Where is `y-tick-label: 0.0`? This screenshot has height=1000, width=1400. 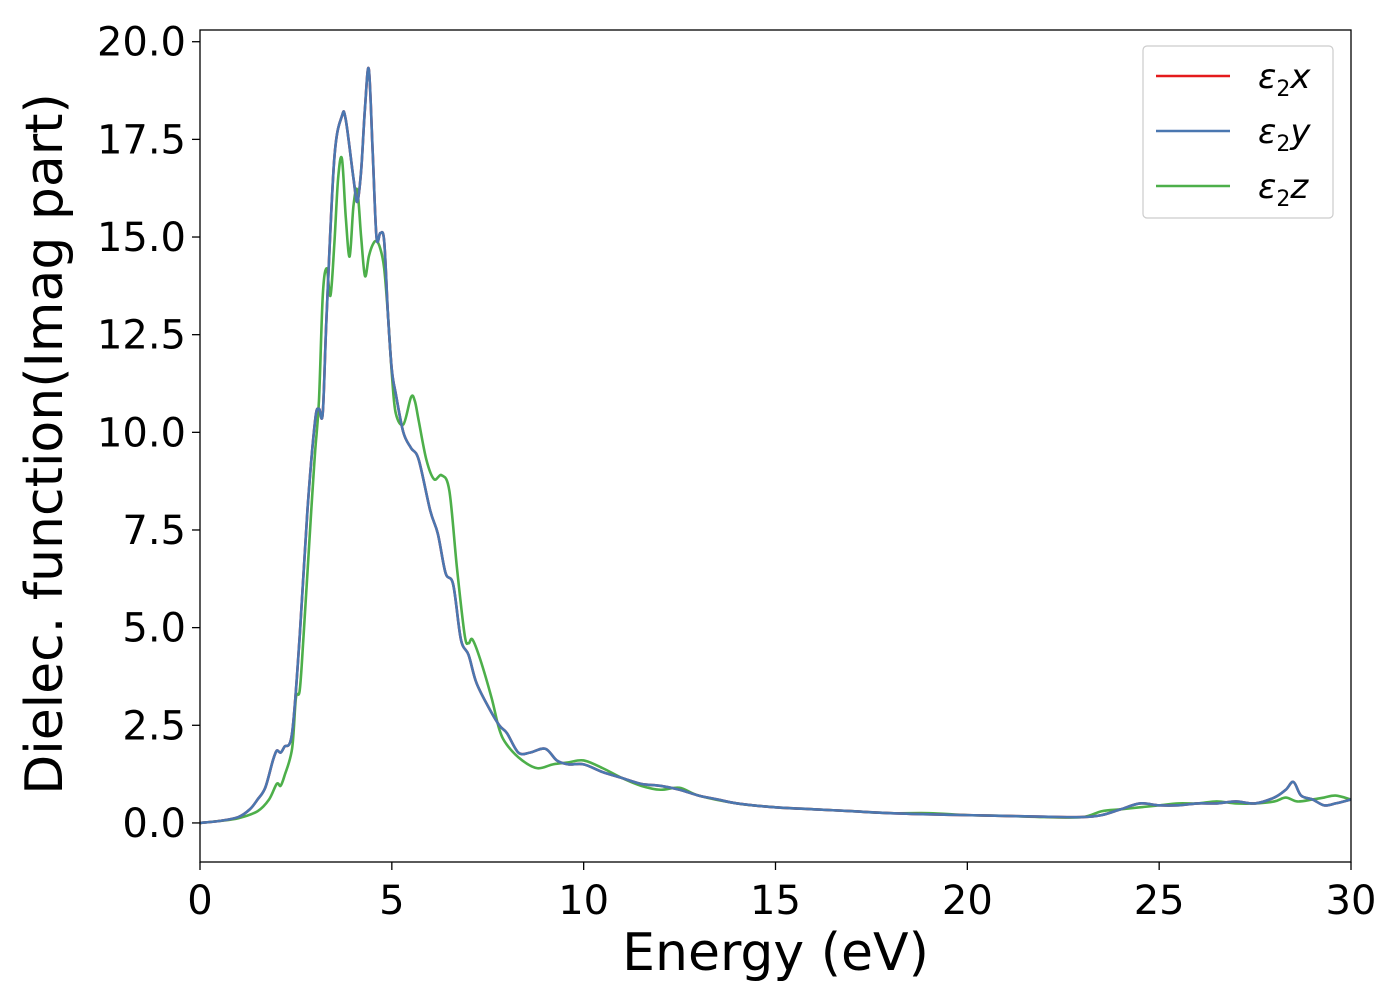
y-tick-label: 0.0 is located at coordinates (154, 824).